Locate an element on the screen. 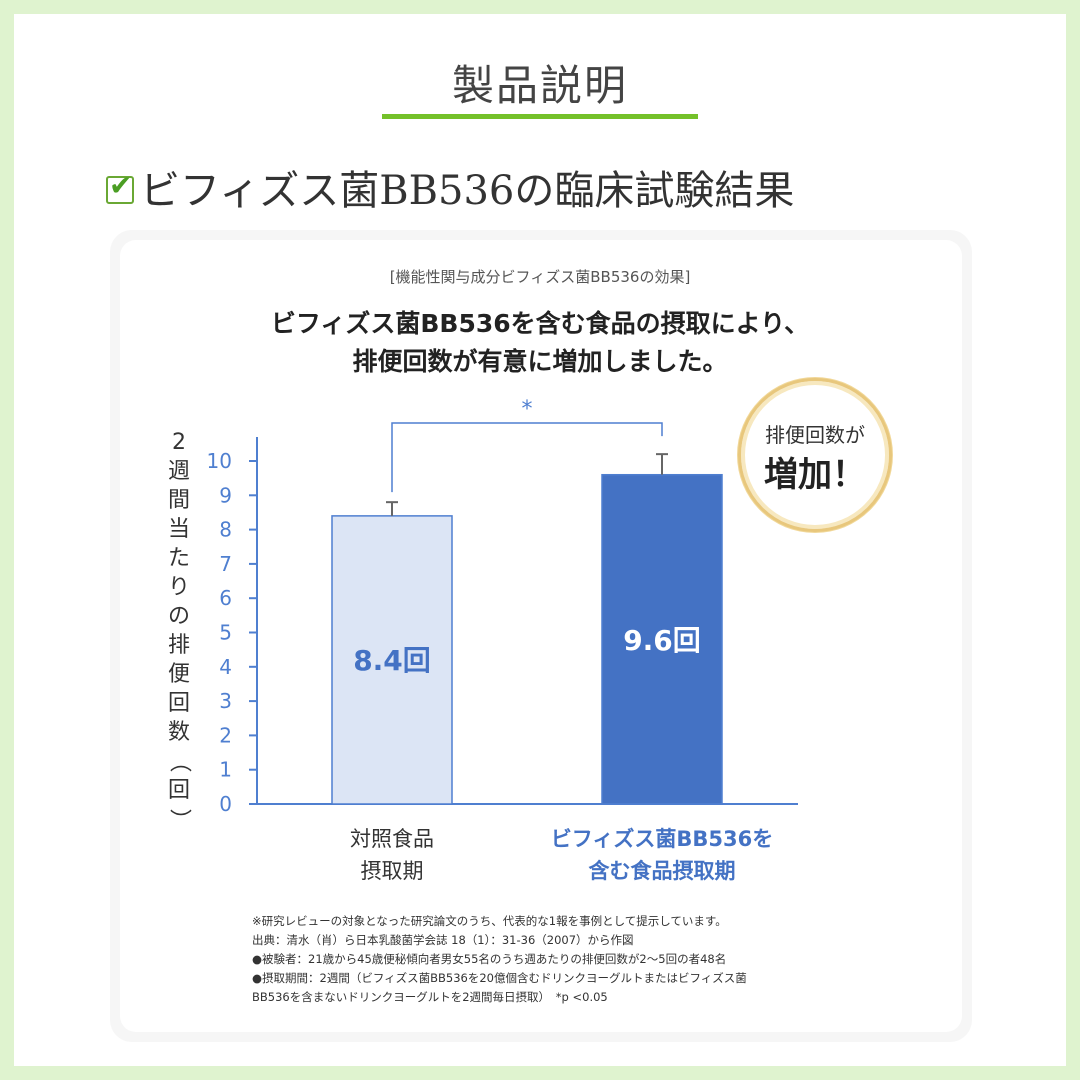 This screenshot has width=1080, height=1080. y-axis-label-char: 便 is located at coordinates (178, 674).